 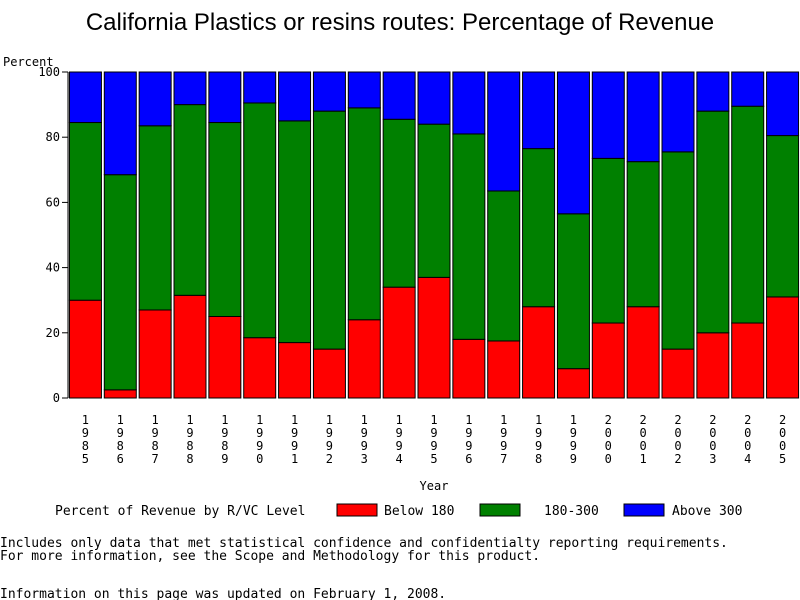 I want to click on y-tick-label-60: 60, so click(x=53, y=202).